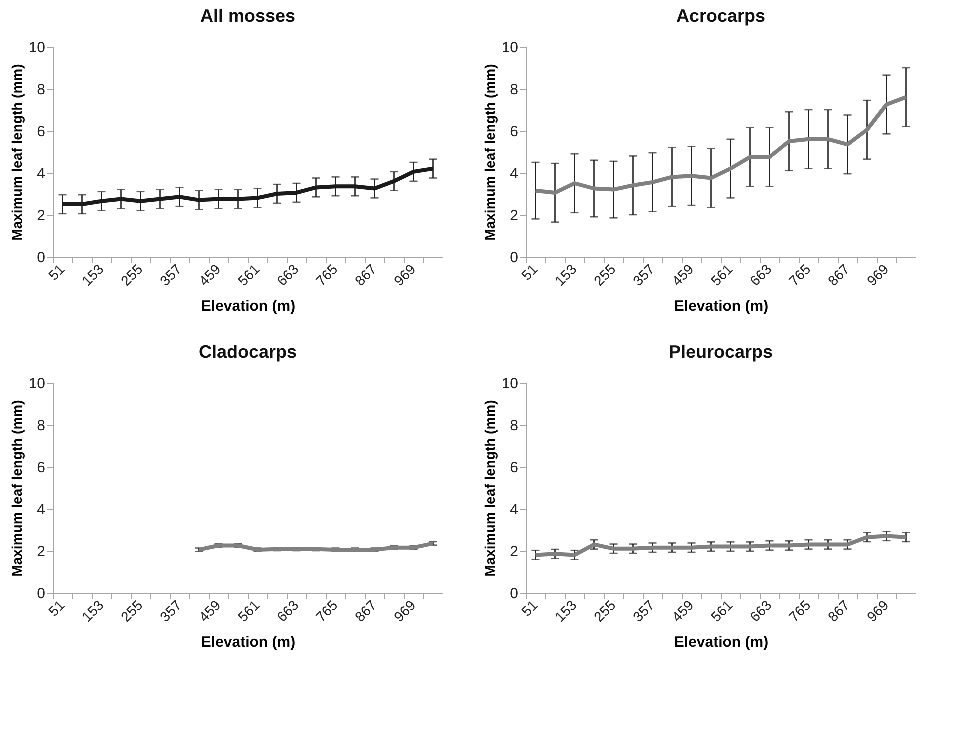 The height and width of the screenshot is (736, 953). I want to click on chart-title: Acrocarps, so click(721, 16).